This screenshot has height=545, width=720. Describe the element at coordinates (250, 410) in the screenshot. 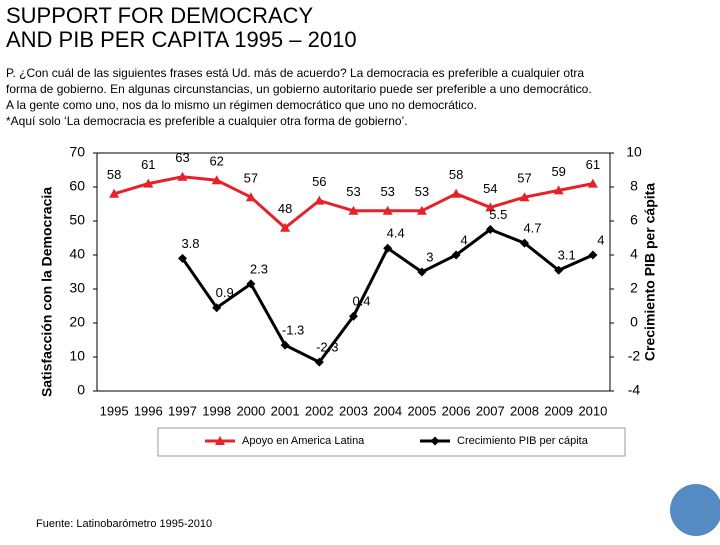

I see `x-tick-label: 2000` at that location.